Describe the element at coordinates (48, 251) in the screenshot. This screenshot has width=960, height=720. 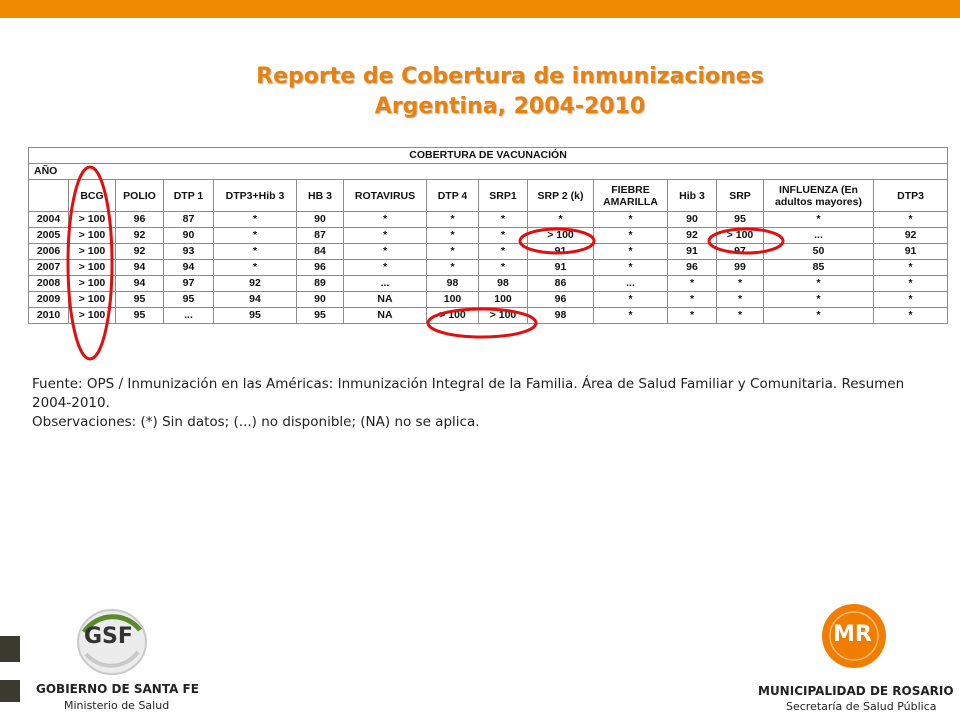
I see `year-cell: 2006` at that location.